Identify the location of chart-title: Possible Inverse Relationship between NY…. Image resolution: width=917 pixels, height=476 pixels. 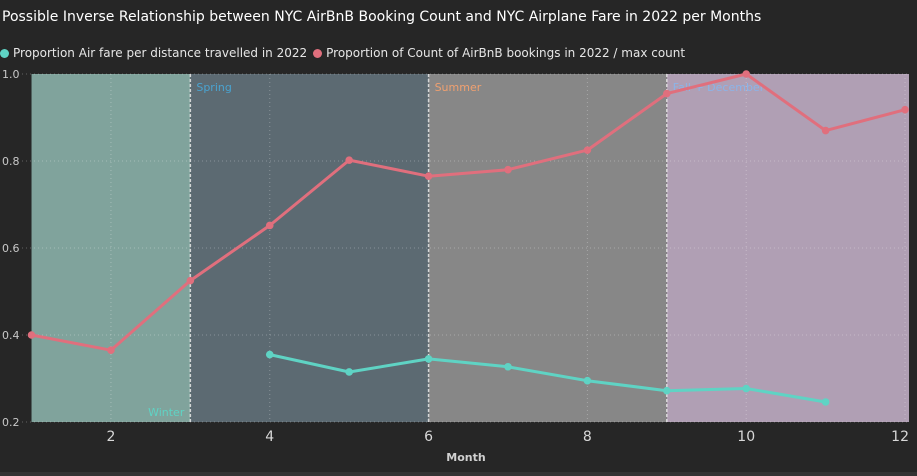
(382, 17).